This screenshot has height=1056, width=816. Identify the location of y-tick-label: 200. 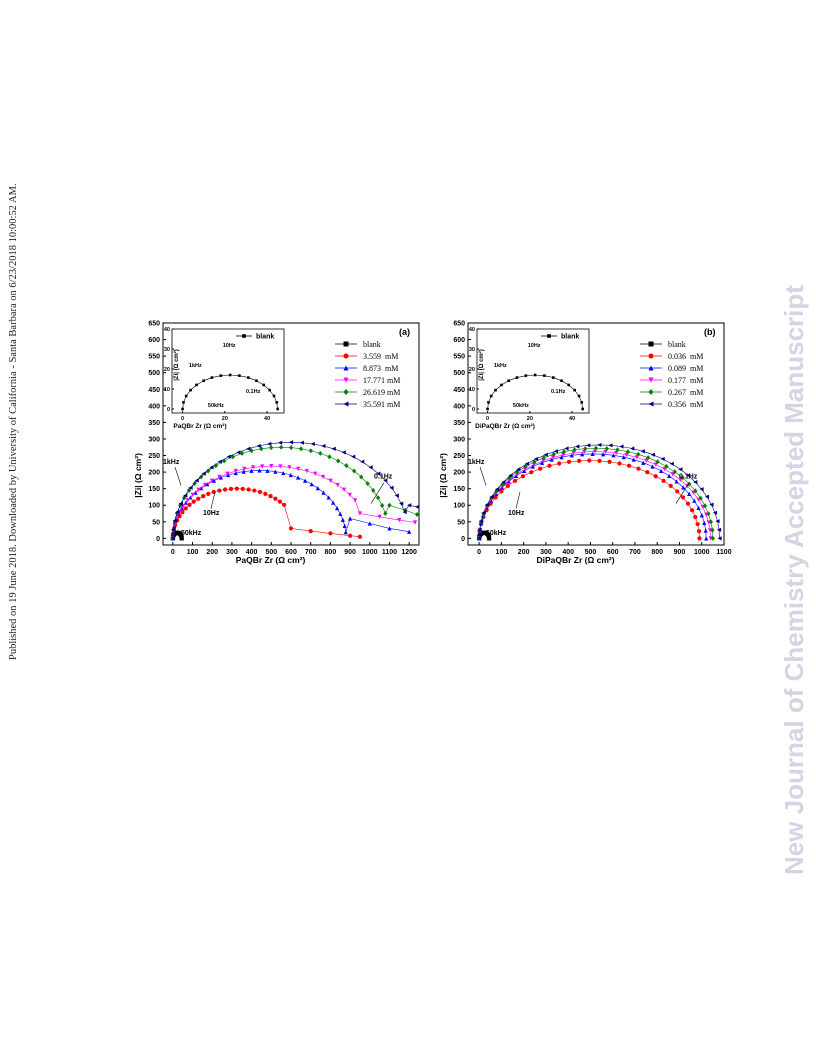
(459, 473).